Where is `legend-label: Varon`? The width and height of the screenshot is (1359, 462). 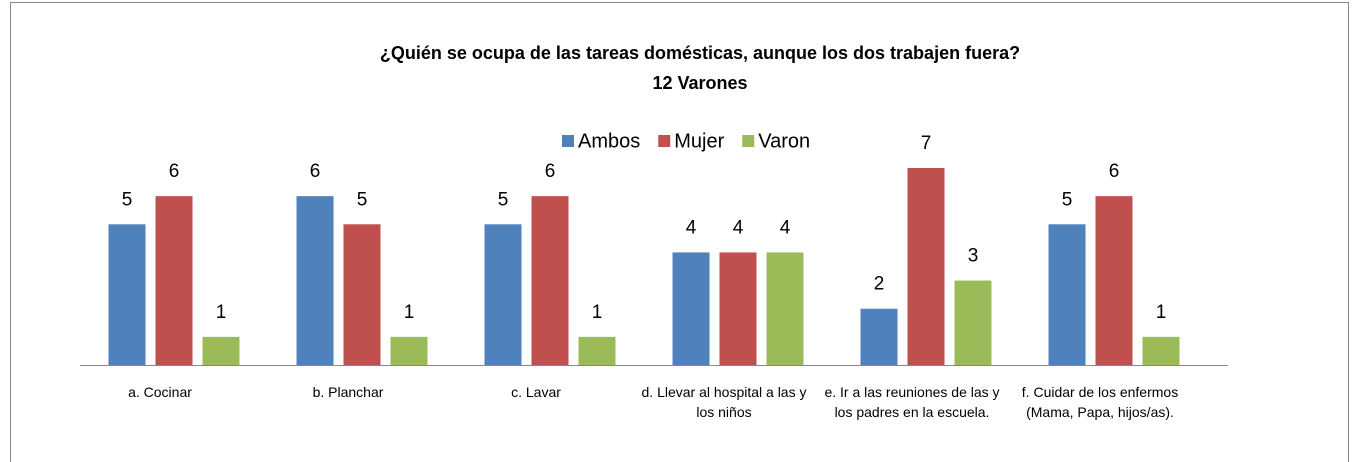 legend-label: Varon is located at coordinates (784, 141).